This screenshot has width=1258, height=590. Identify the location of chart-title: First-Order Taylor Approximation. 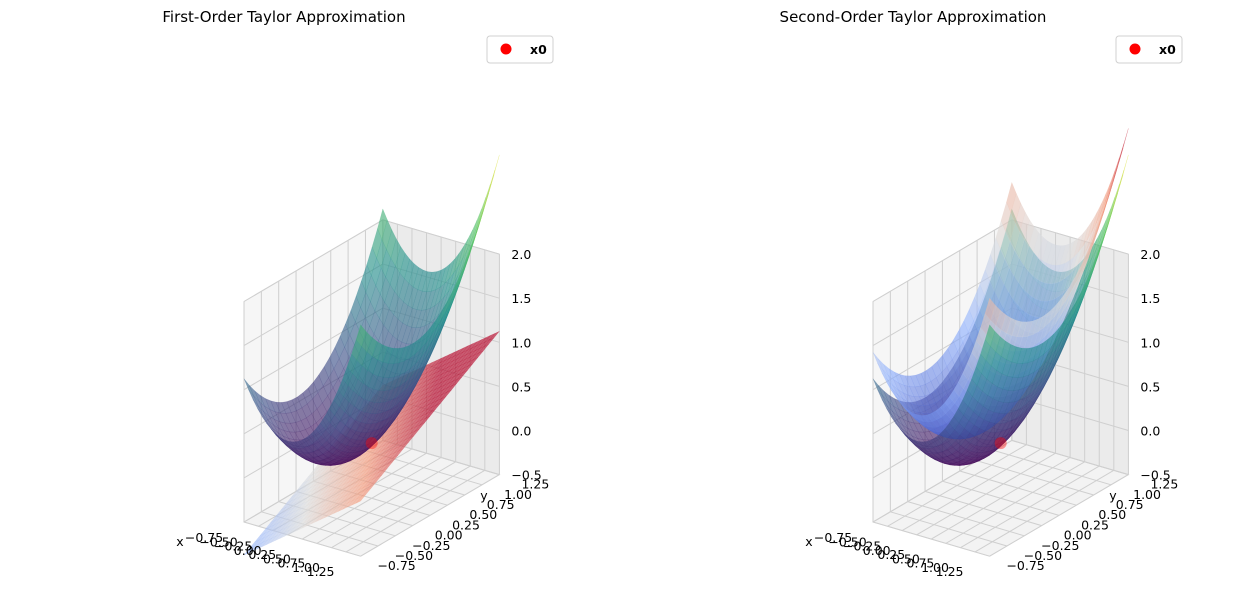
(283, 17).